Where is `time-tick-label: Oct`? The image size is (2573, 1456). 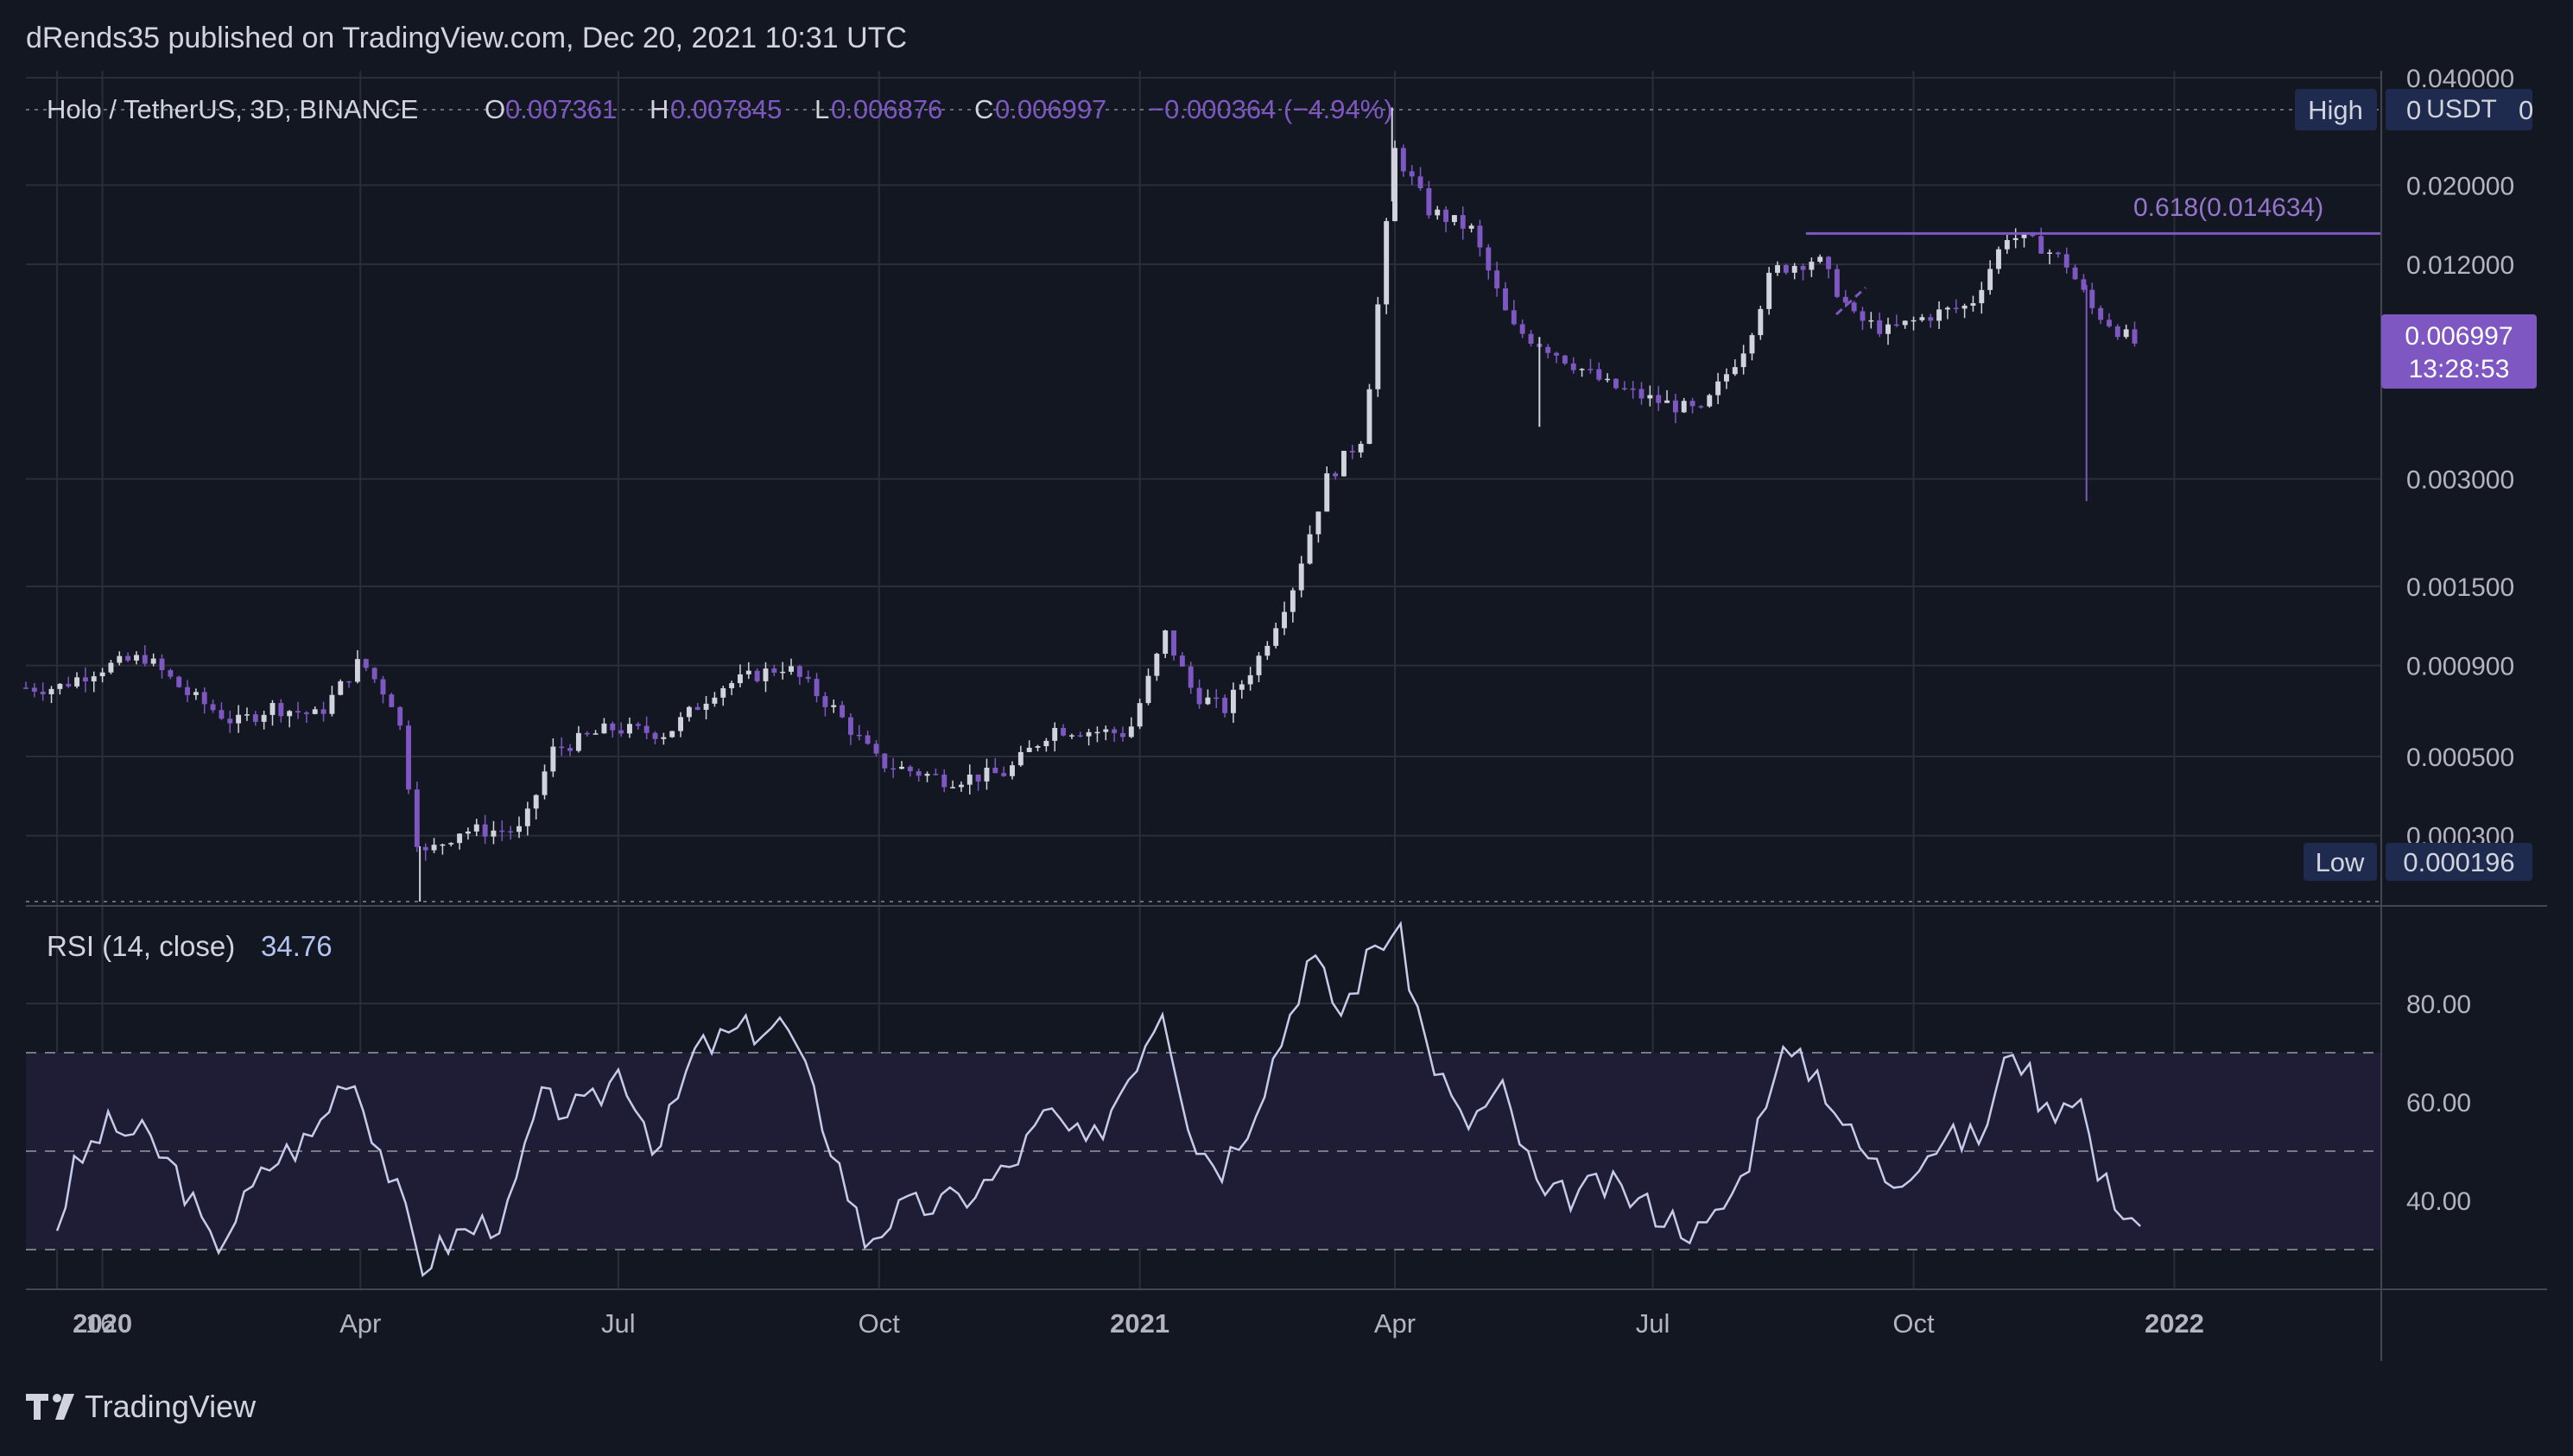 time-tick-label: Oct is located at coordinates (1914, 1323).